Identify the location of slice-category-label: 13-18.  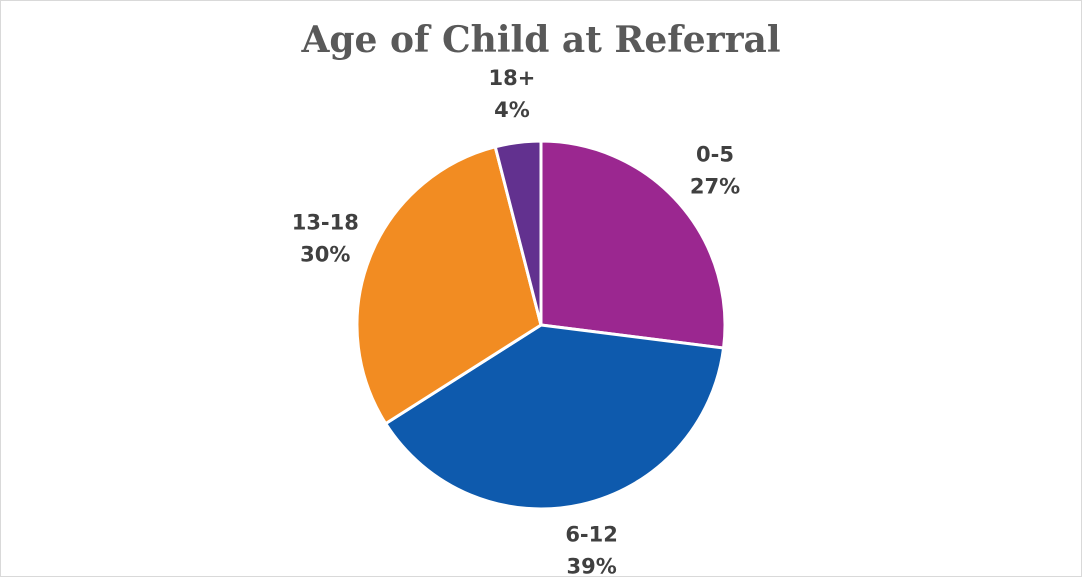
(325, 223).